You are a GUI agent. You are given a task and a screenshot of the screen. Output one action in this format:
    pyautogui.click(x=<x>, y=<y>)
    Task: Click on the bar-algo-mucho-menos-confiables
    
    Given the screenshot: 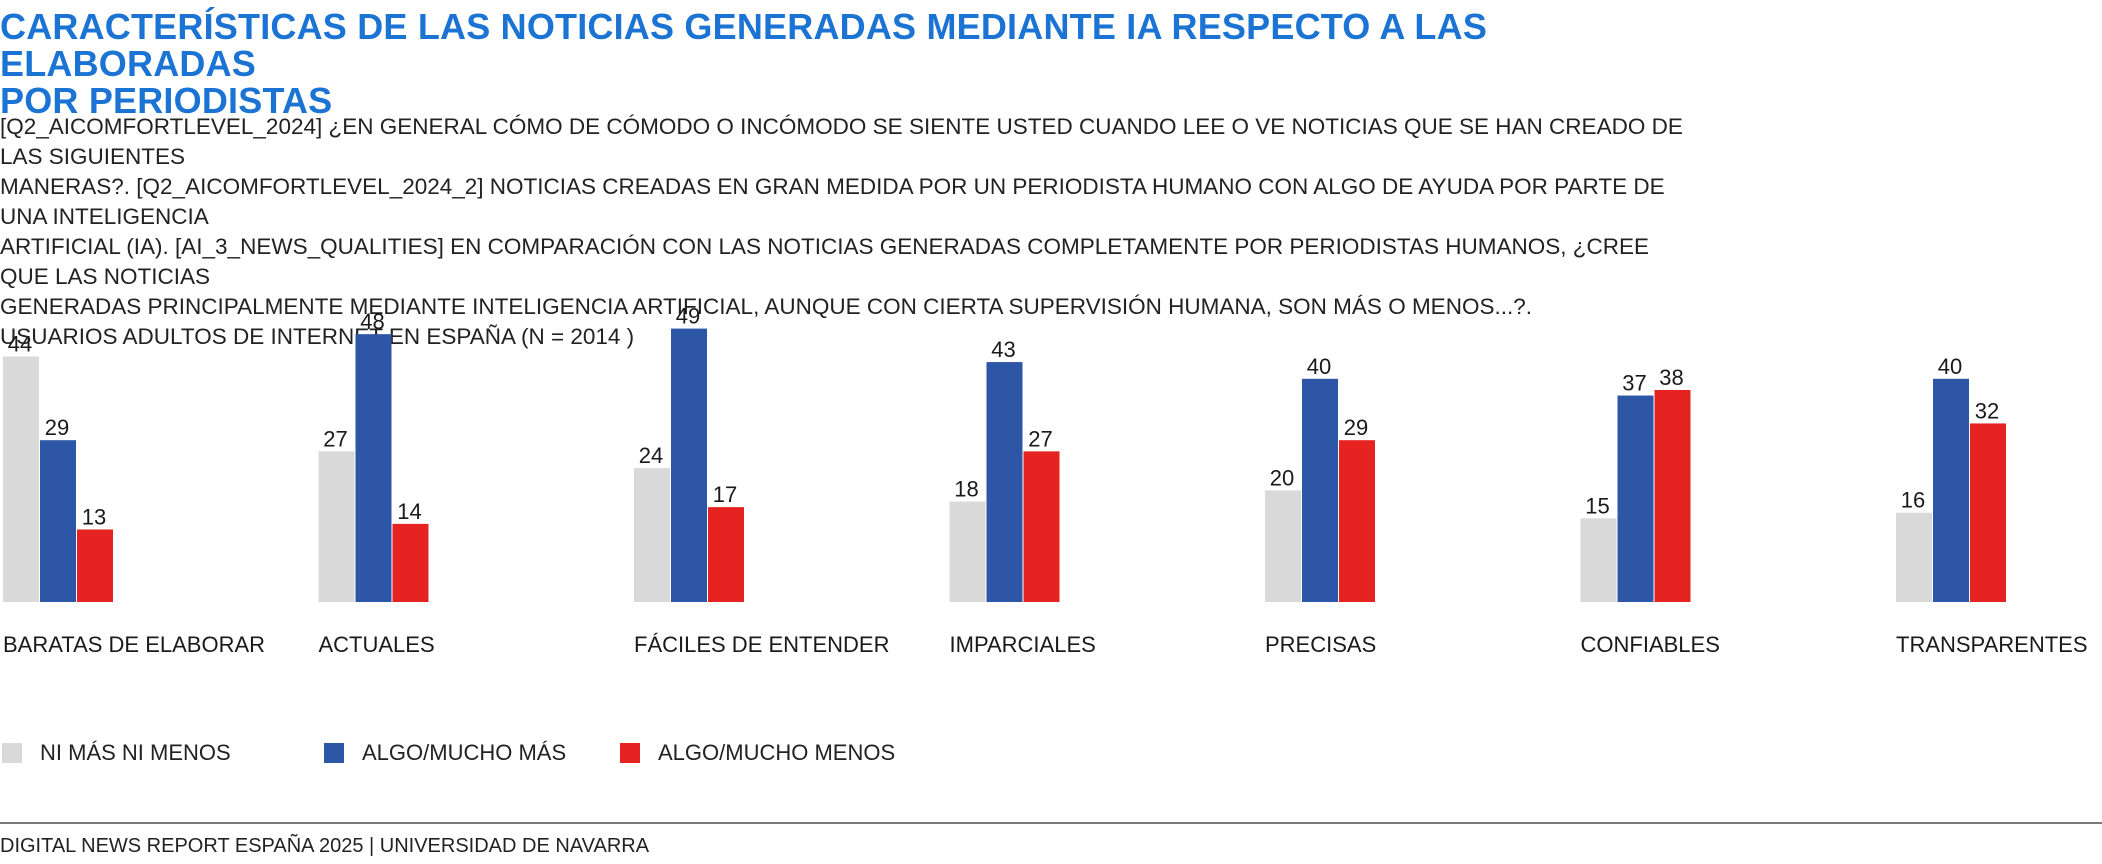 What is the action you would take?
    pyautogui.click(x=1672, y=495)
    